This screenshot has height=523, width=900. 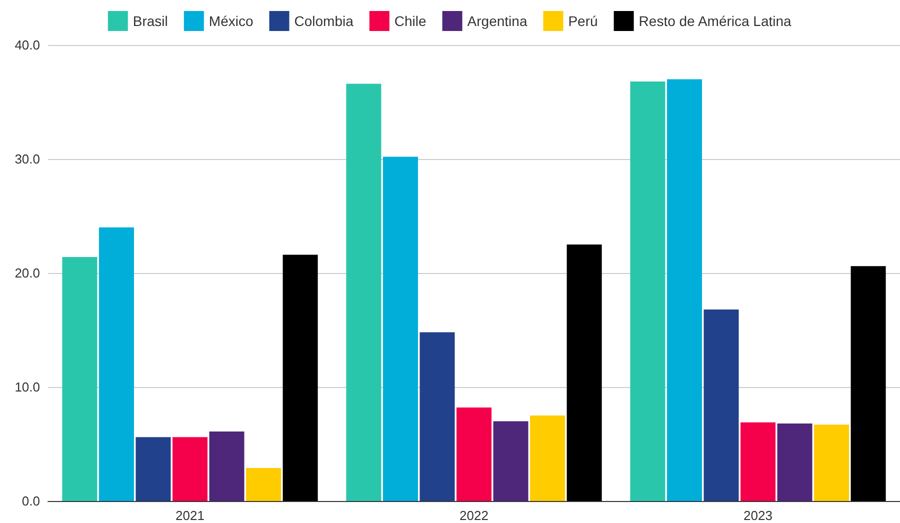 What do you see at coordinates (150, 21) in the screenshot?
I see `legend-label: Brasil` at bounding box center [150, 21].